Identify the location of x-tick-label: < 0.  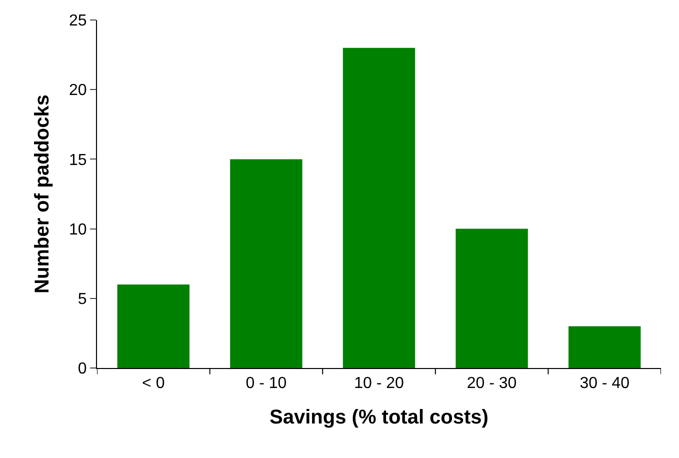
(153, 383).